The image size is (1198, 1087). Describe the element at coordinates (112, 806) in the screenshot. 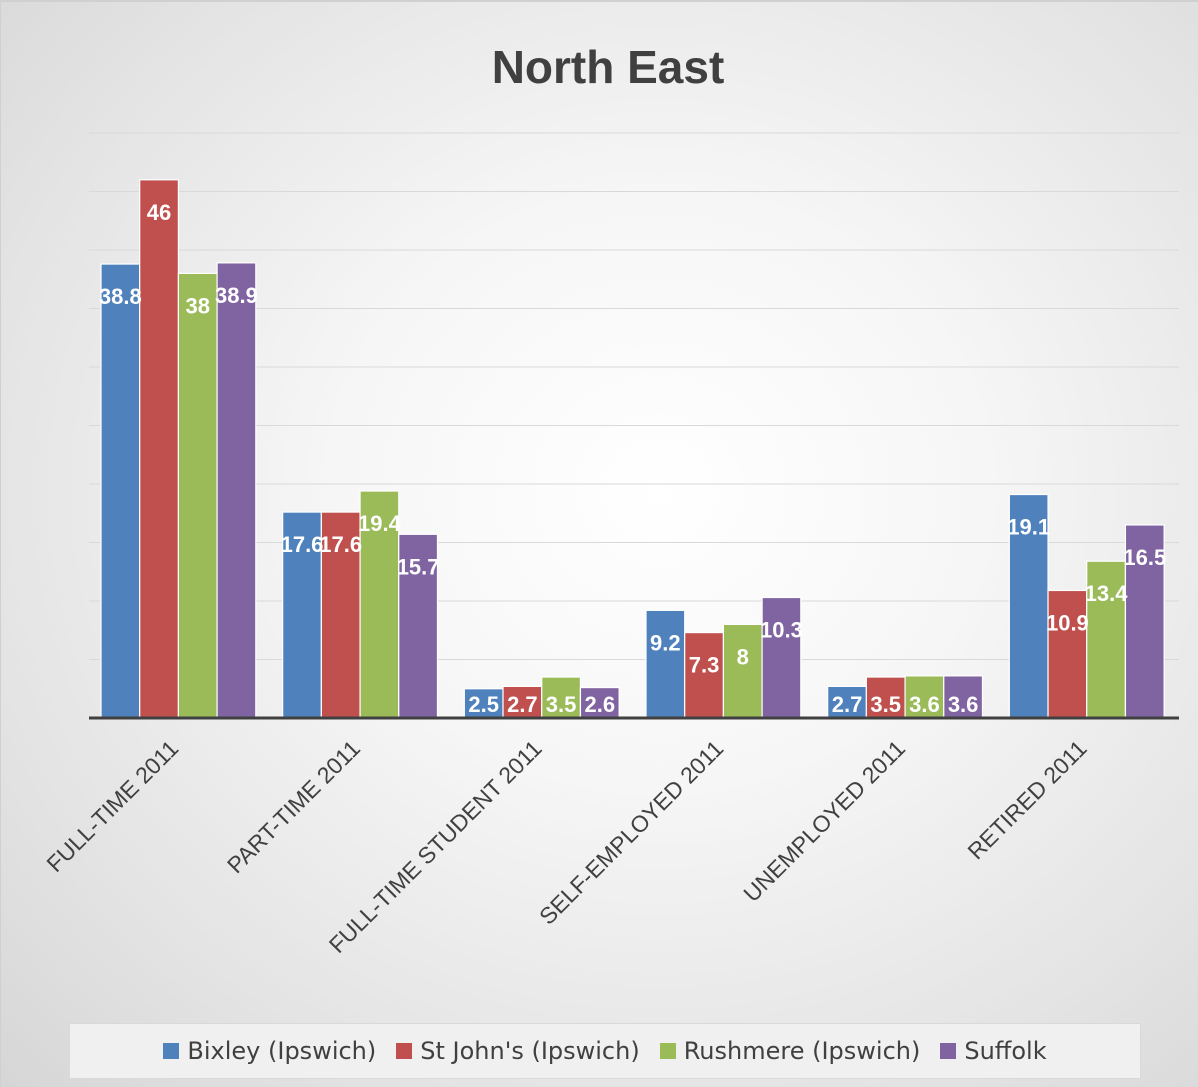

I see `x-tick-label: FULL-TIME 2011` at that location.